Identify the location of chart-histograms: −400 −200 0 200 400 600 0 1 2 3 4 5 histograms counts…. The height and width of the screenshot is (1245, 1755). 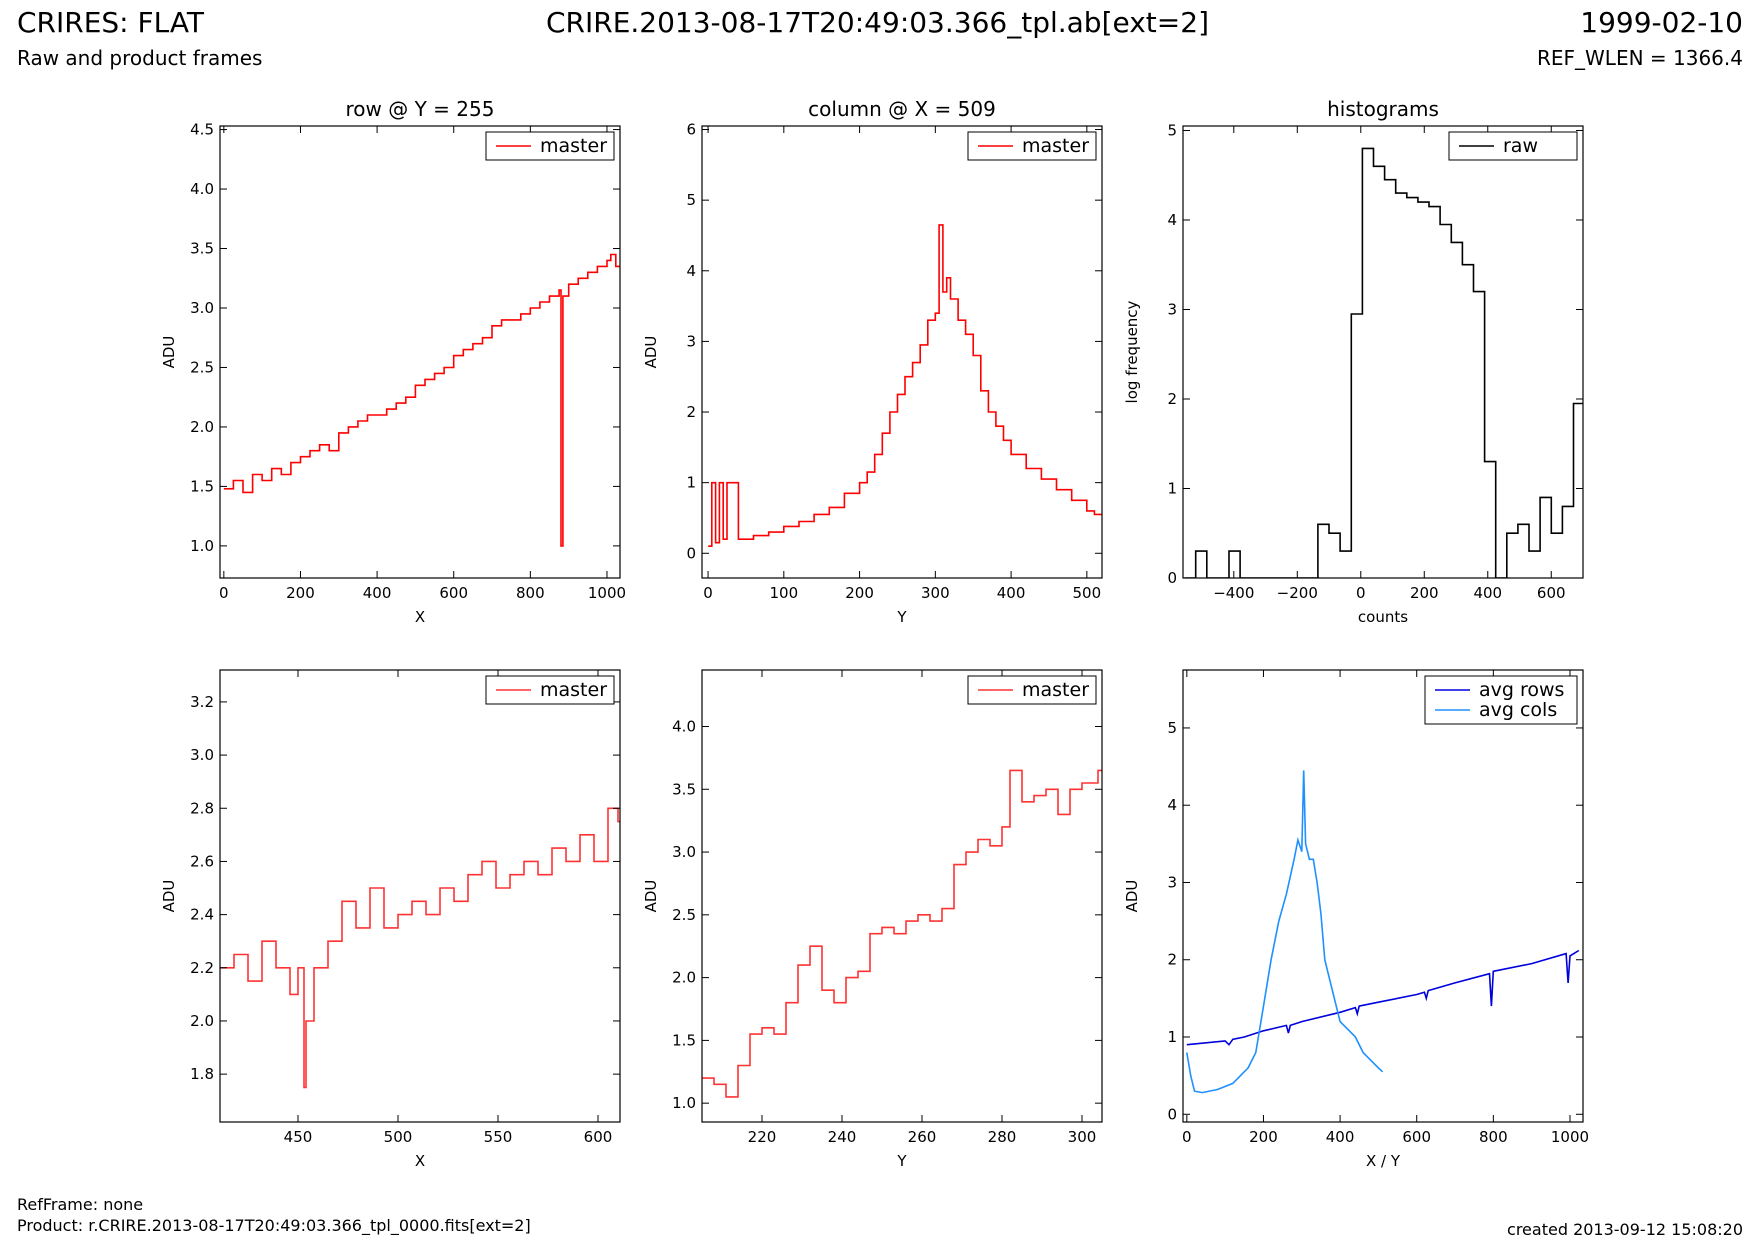
(1353, 361).